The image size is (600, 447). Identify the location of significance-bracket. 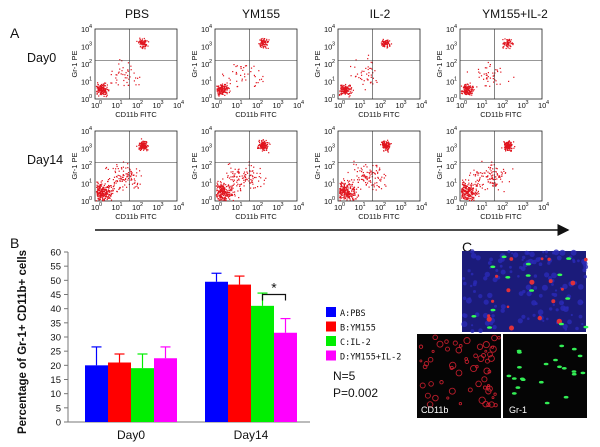
(274, 297).